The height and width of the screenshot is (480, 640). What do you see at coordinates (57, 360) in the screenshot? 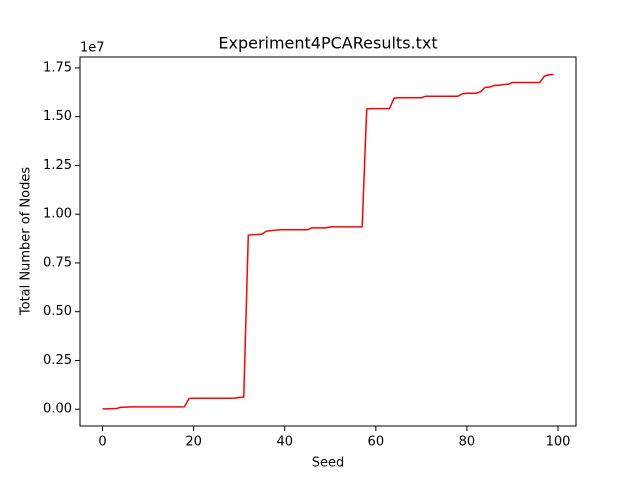
I see `y-tick-label: 0.25` at bounding box center [57, 360].